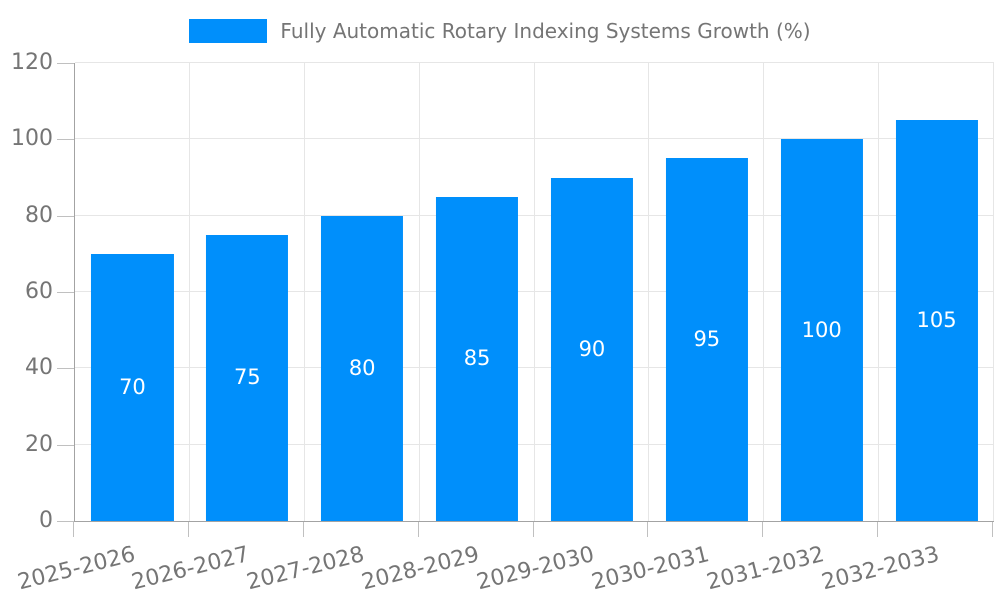 Image resolution: width=1000 pixels, height=600 pixels. I want to click on bar: 70, so click(132, 387).